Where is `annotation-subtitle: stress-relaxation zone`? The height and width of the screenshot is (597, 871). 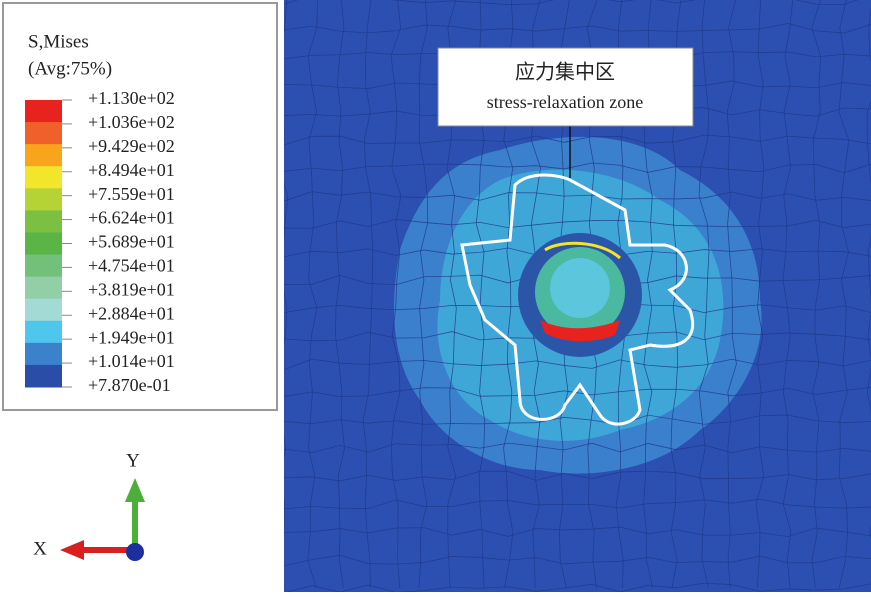 annotation-subtitle: stress-relaxation zone is located at coordinates (565, 102).